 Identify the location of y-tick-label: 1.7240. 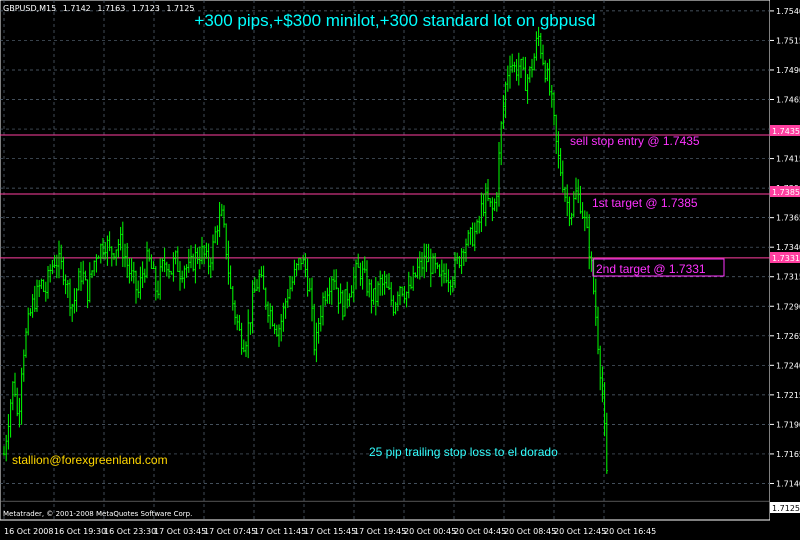
(788, 365).